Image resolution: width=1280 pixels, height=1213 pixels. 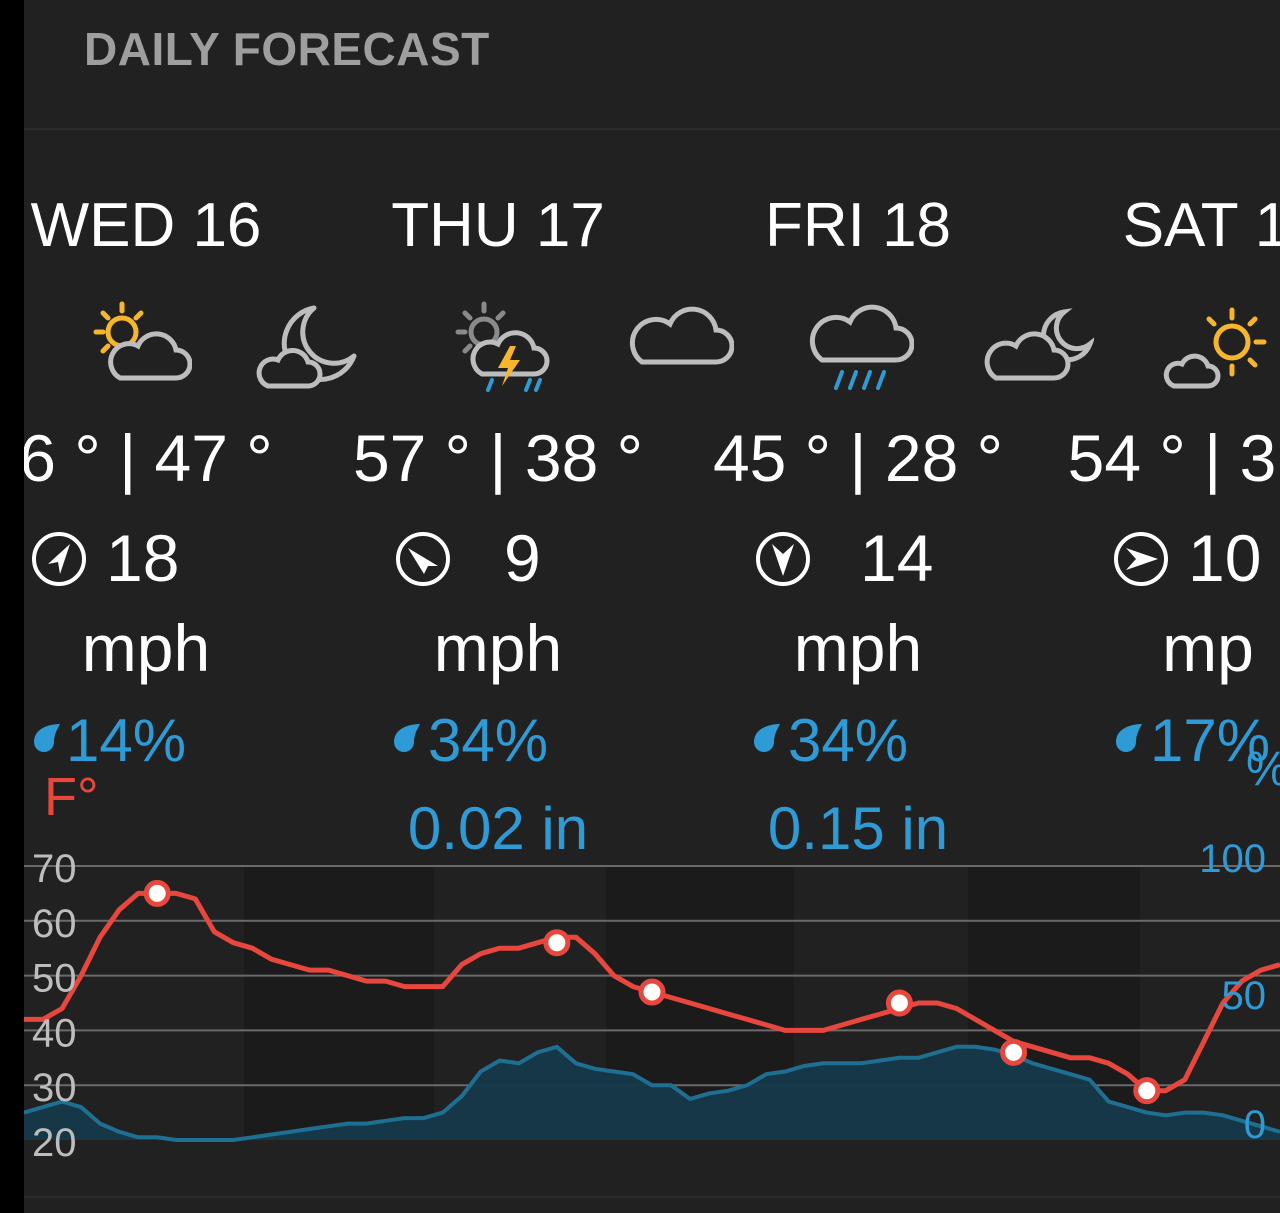 What do you see at coordinates (146, 225) in the screenshot?
I see `day-label: WED 16` at bounding box center [146, 225].